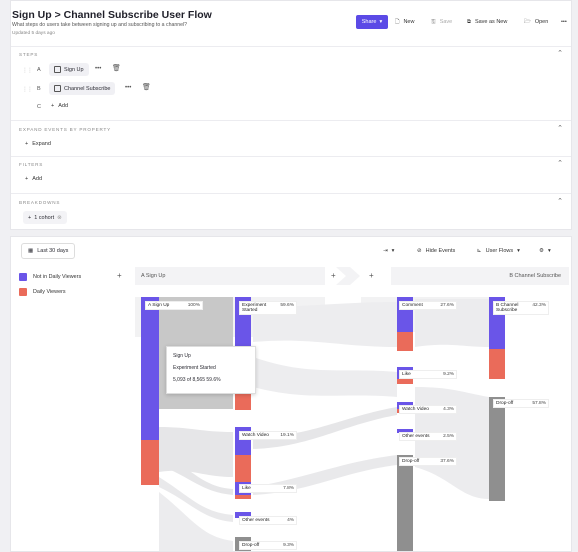  I want to click on collapse-expand-chevron-icon: ⌃, so click(560, 128).